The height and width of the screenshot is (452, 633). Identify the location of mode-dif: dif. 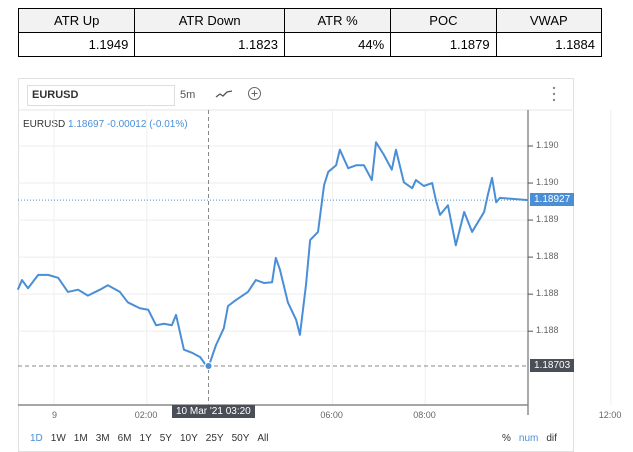
(551, 438).